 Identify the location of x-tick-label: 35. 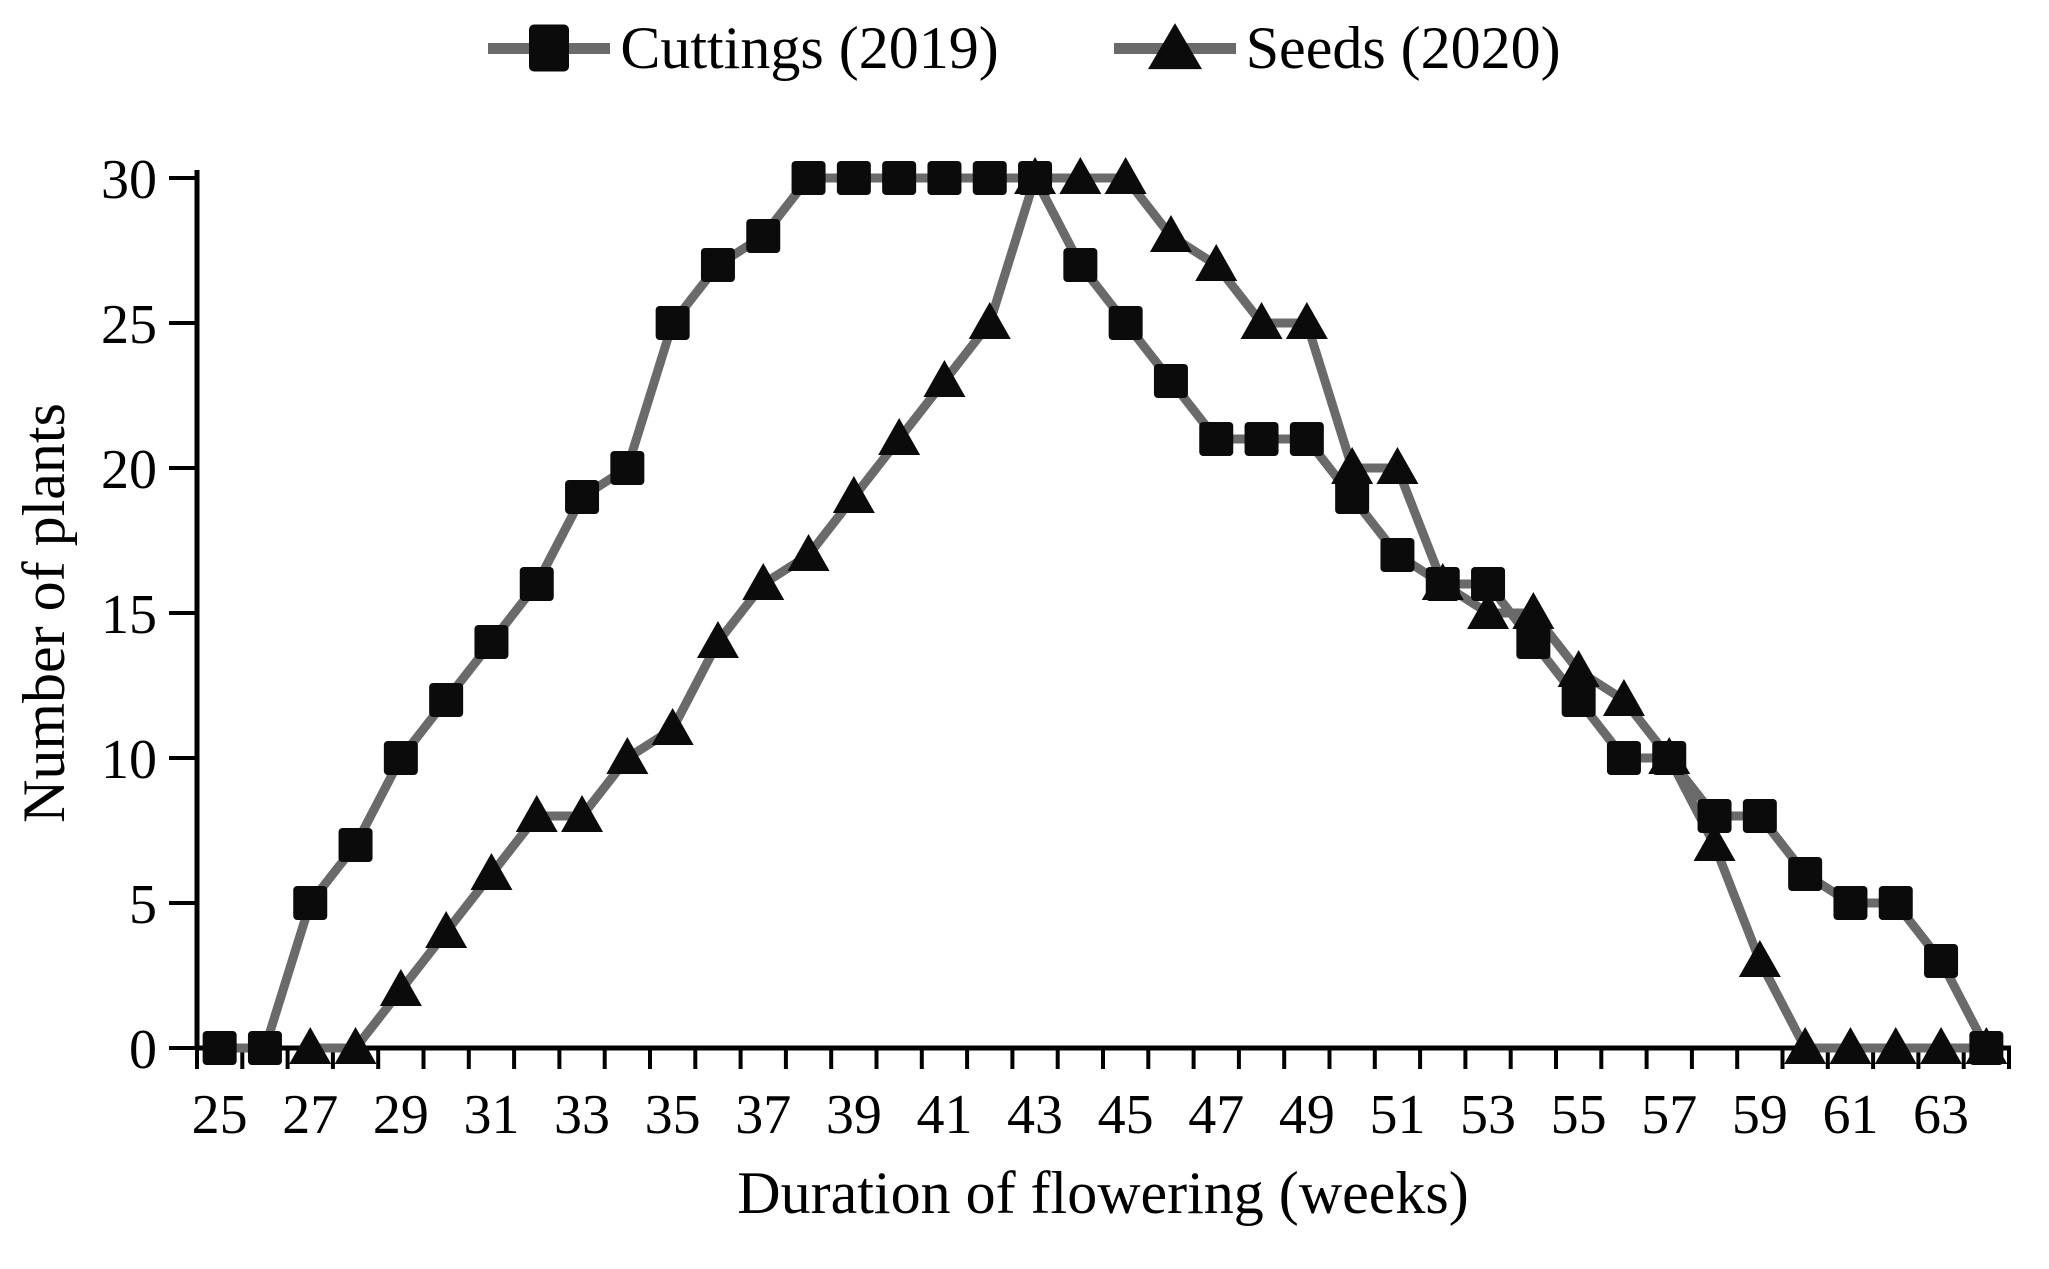
(673, 1115).